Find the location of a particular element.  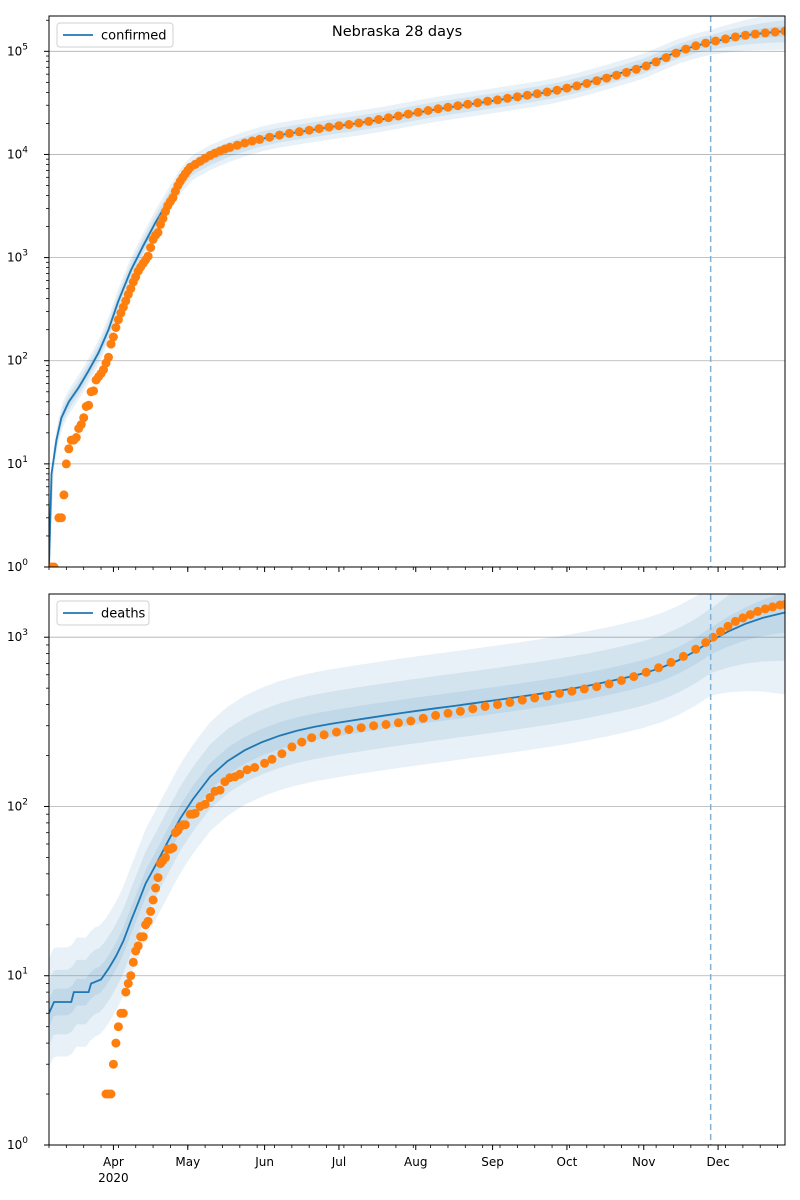

legend-box is located at coordinates (103, 613).